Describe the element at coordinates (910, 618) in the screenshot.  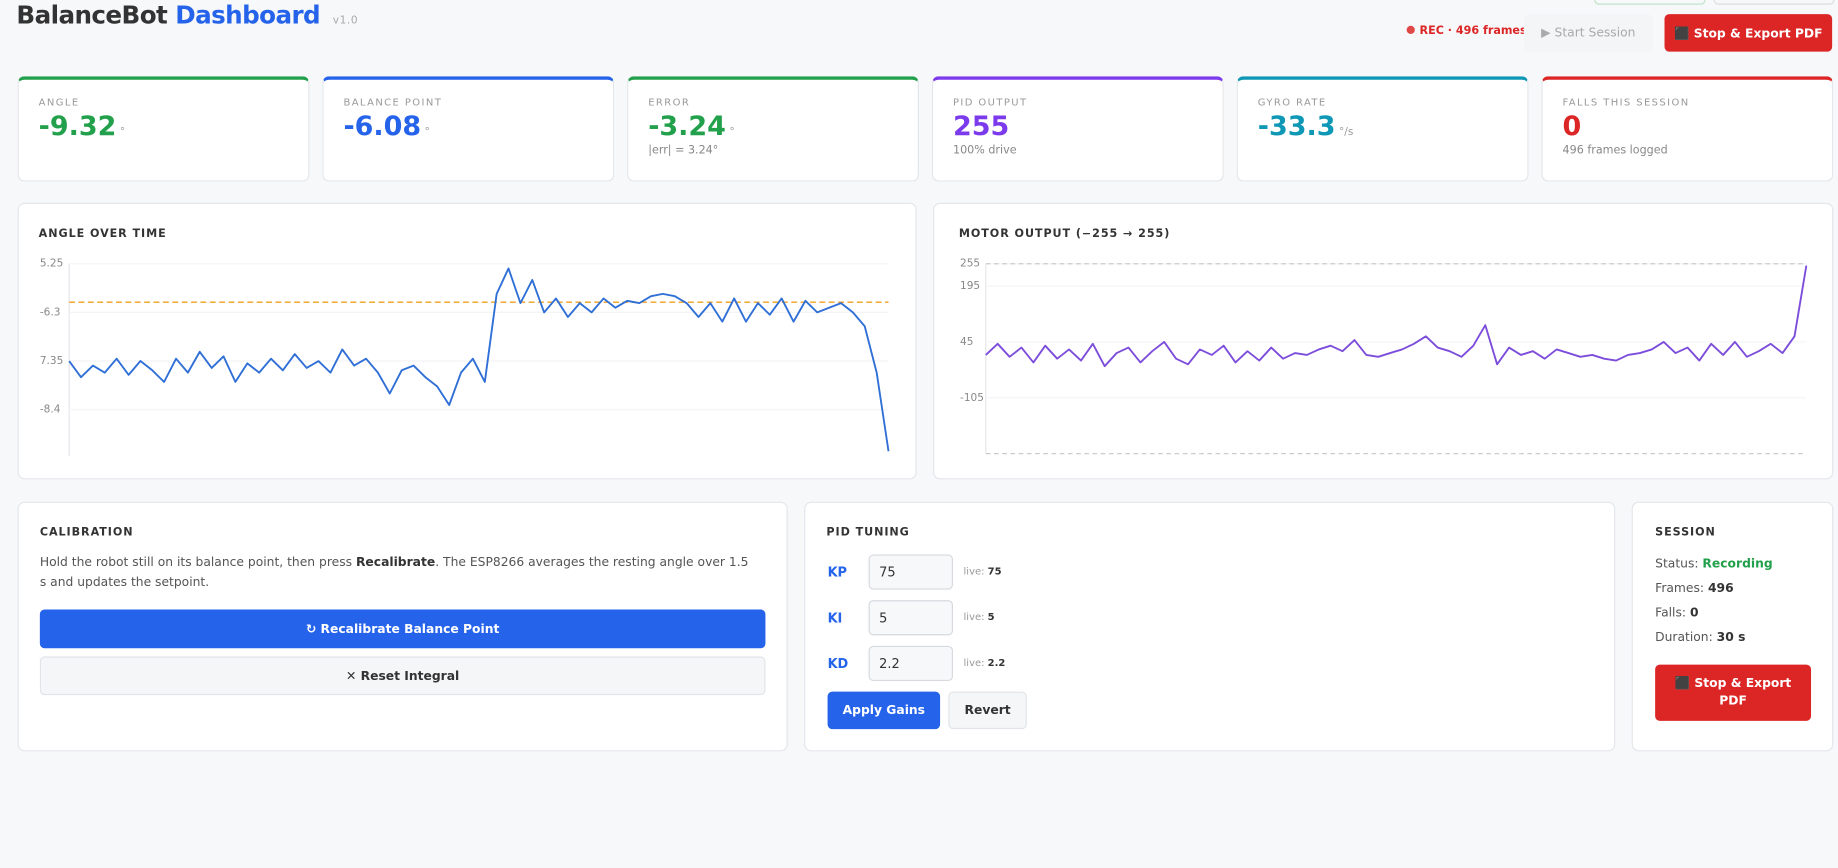
I see `gain-input: 5` at that location.